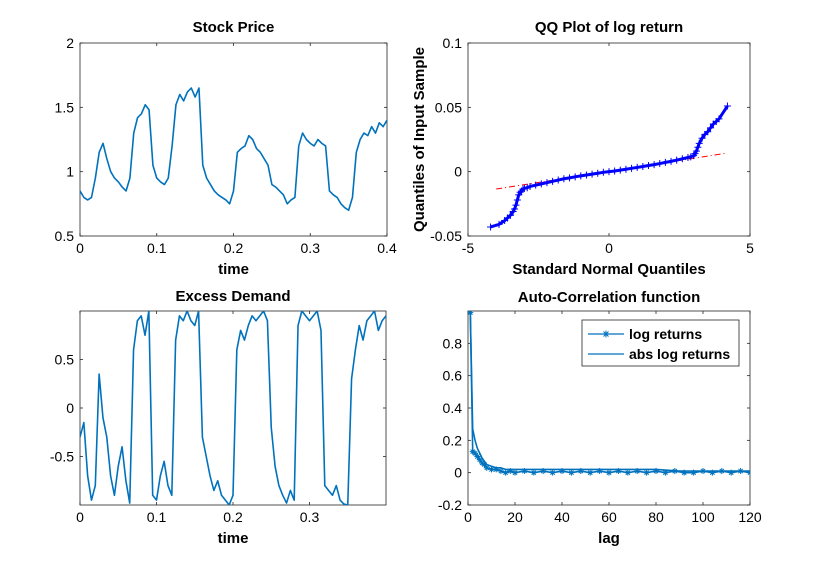 This screenshot has width=828, height=566. I want to click on excess-demand-xtick-label: 0, so click(80, 517).